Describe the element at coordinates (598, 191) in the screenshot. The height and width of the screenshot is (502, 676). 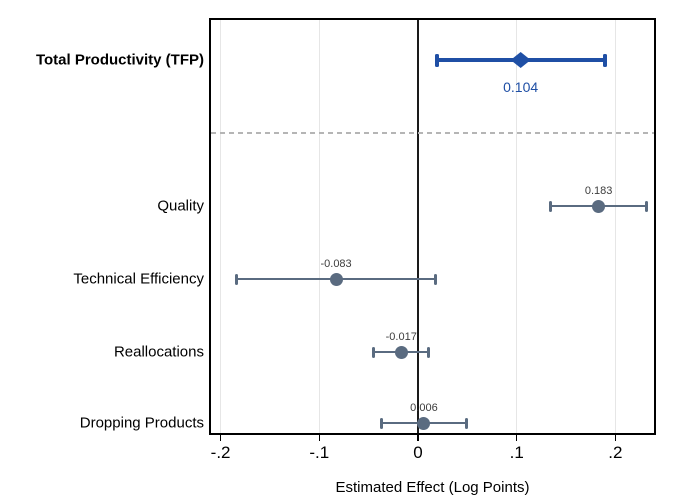
I see `estimate-value-label-quality: 0.183` at that location.